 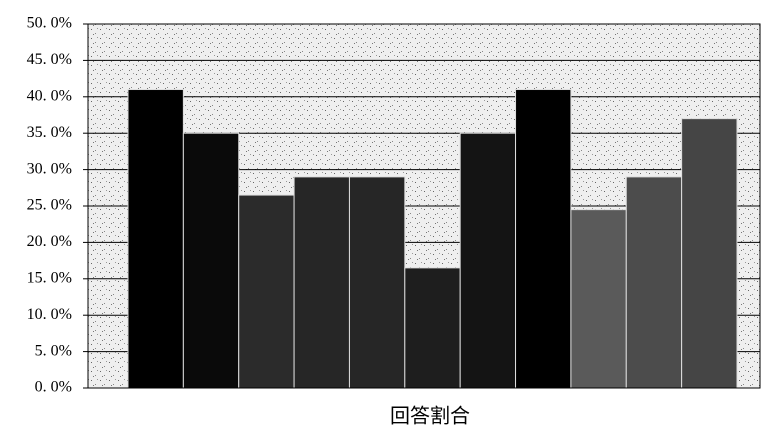 What do you see at coordinates (53, 350) in the screenshot?
I see `y-tick-label: 5. 0%` at bounding box center [53, 350].